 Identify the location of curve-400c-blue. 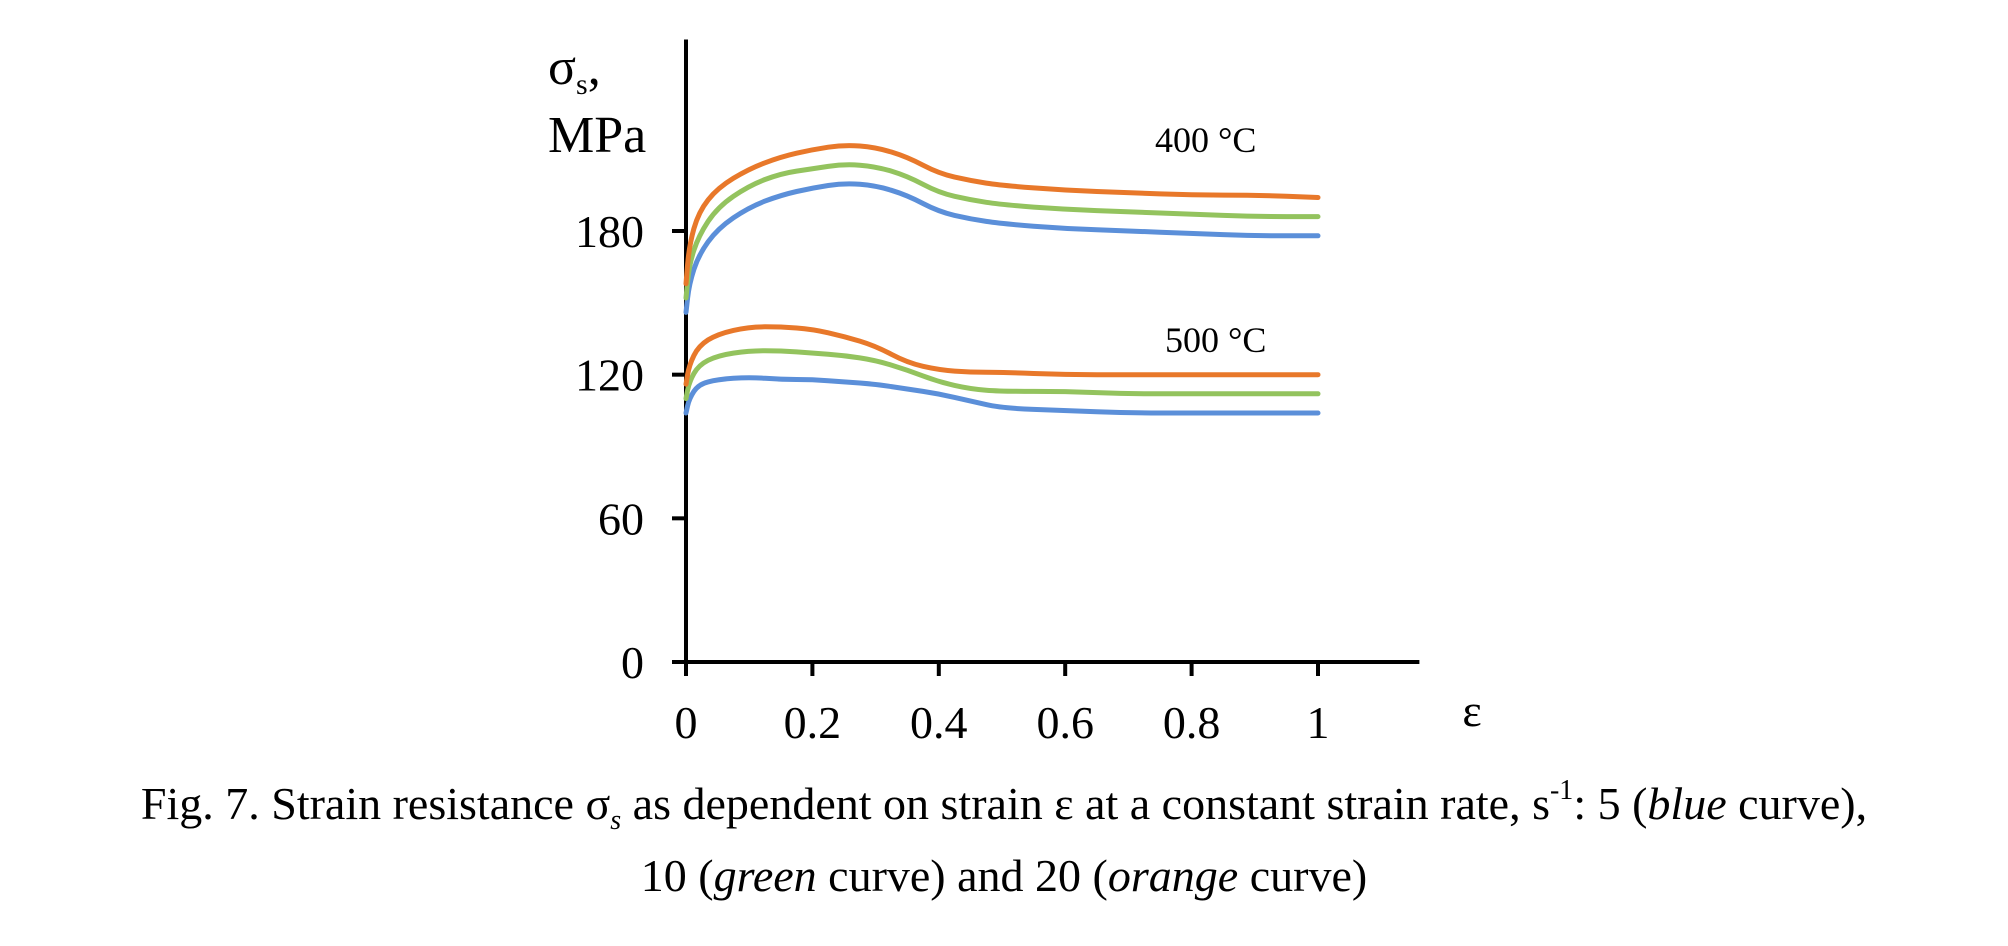
(1002, 248).